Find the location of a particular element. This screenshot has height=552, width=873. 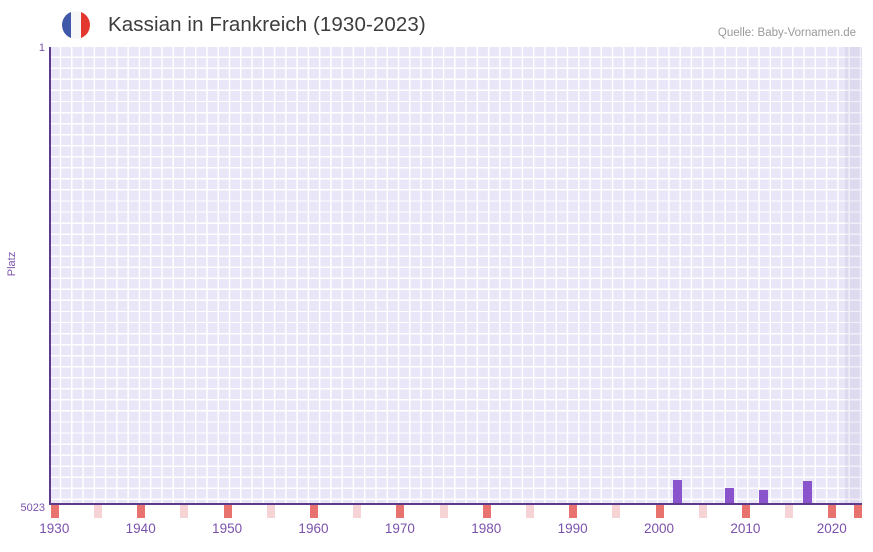

flag-band-white is located at coordinates (76, 25).